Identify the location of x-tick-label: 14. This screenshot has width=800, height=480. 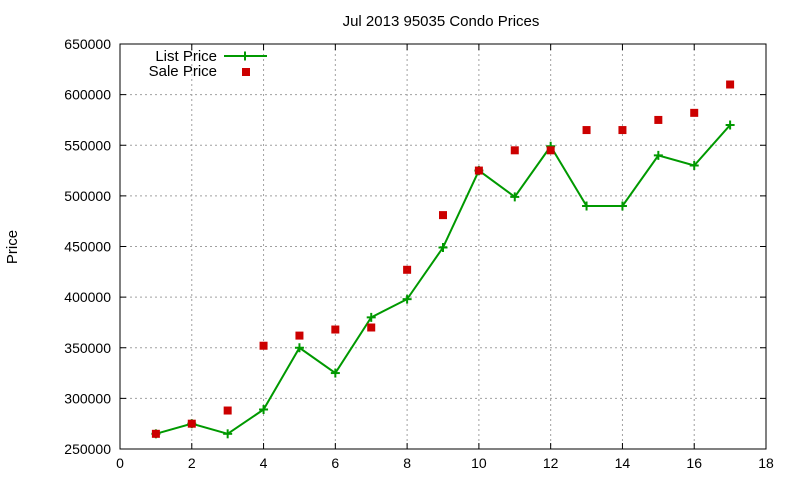
(623, 463).